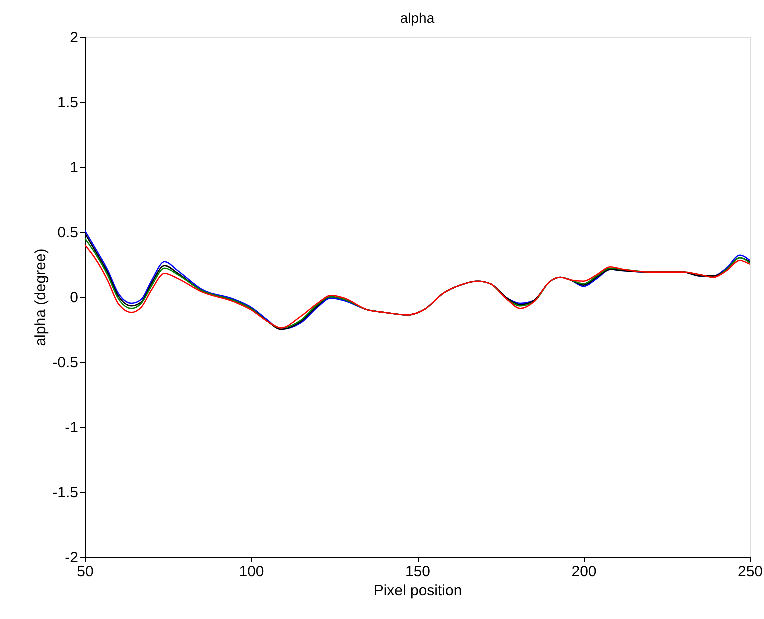  Describe the element at coordinates (74, 168) in the screenshot. I see `y-tick-label: 1` at that location.